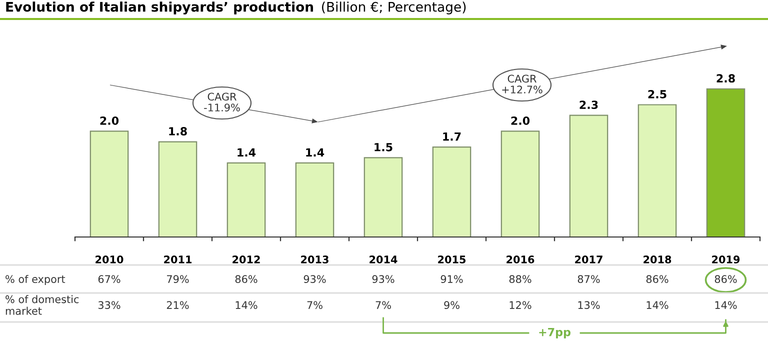 Image resolution: width=768 pixels, height=345 pixels. Describe the element at coordinates (589, 105) in the screenshot. I see `data-label: 2.3` at that location.